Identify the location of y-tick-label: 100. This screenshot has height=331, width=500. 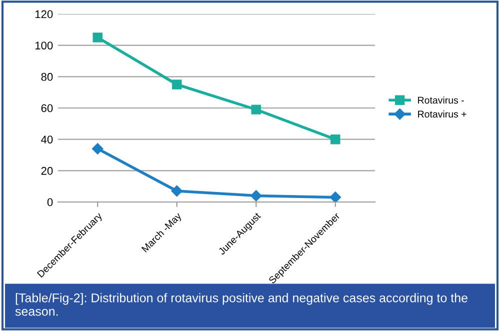
(44, 46).